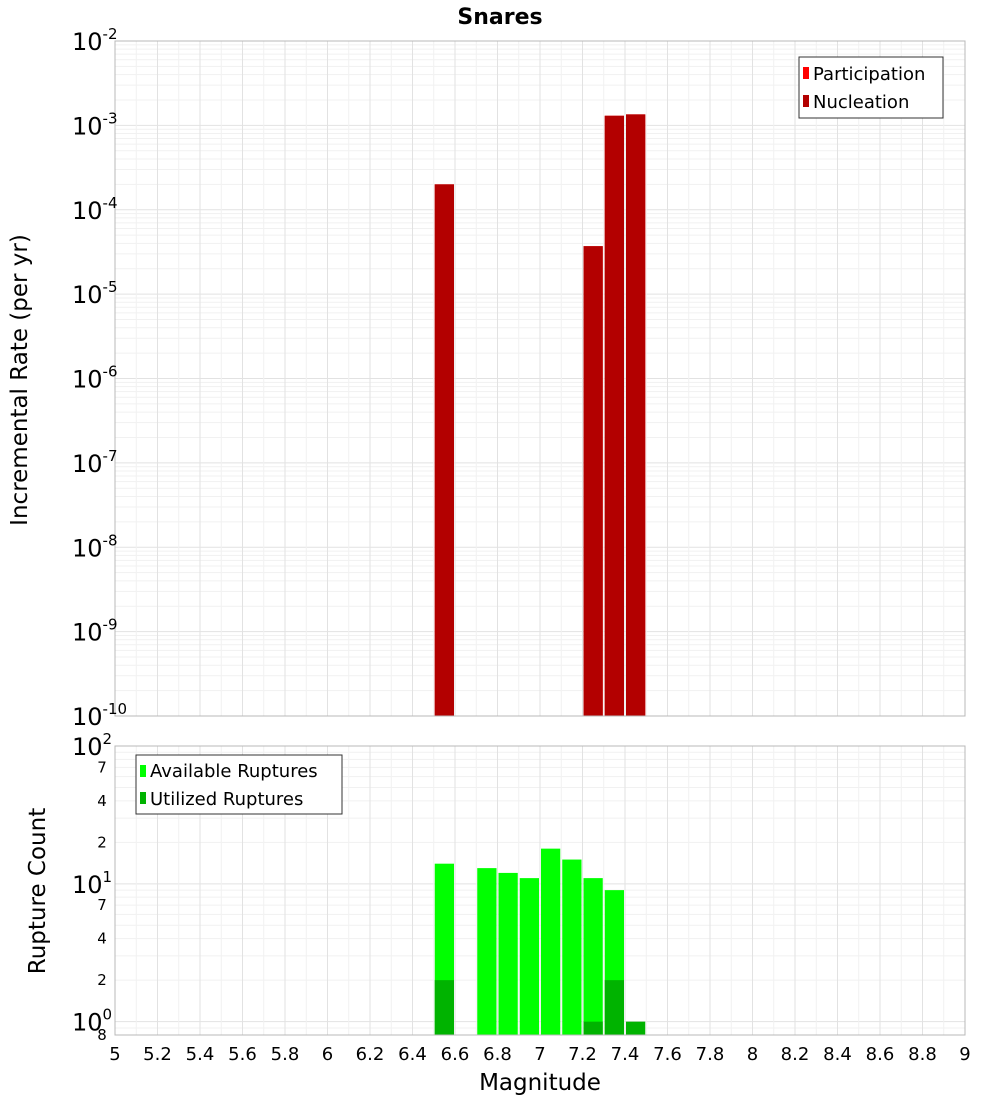 This screenshot has width=1000, height=1100. I want to click on y-tick-label-4: 10⁻⁴, so click(95, 209).